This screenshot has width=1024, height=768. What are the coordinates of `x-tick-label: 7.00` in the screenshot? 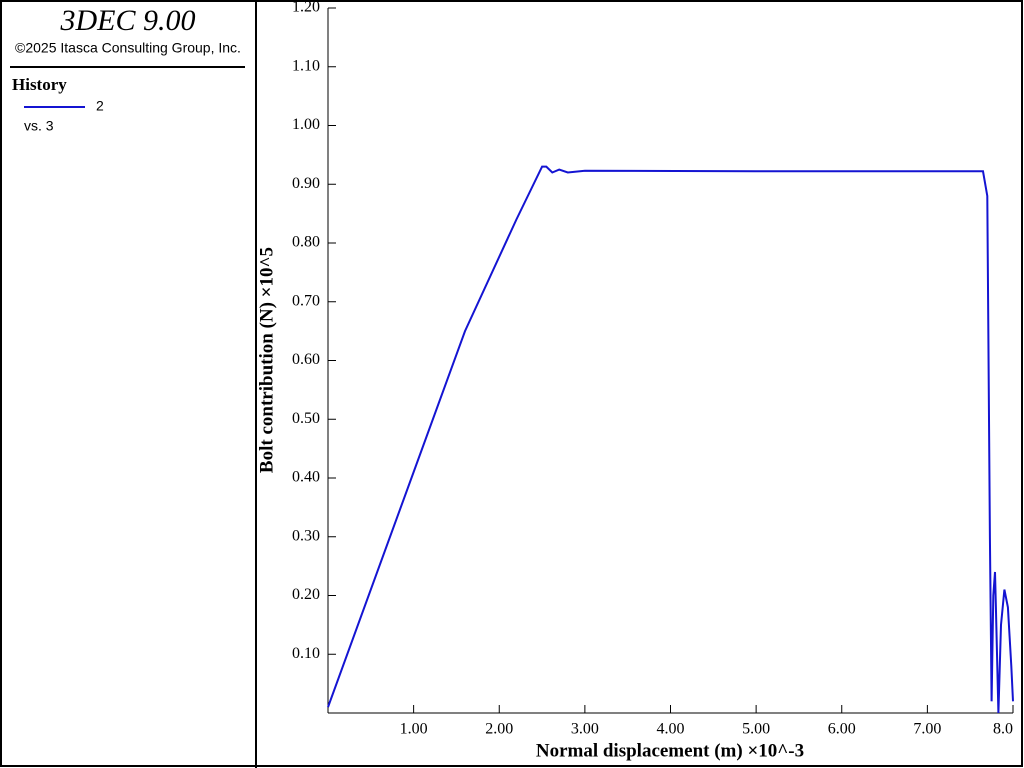 It's located at (927, 729).